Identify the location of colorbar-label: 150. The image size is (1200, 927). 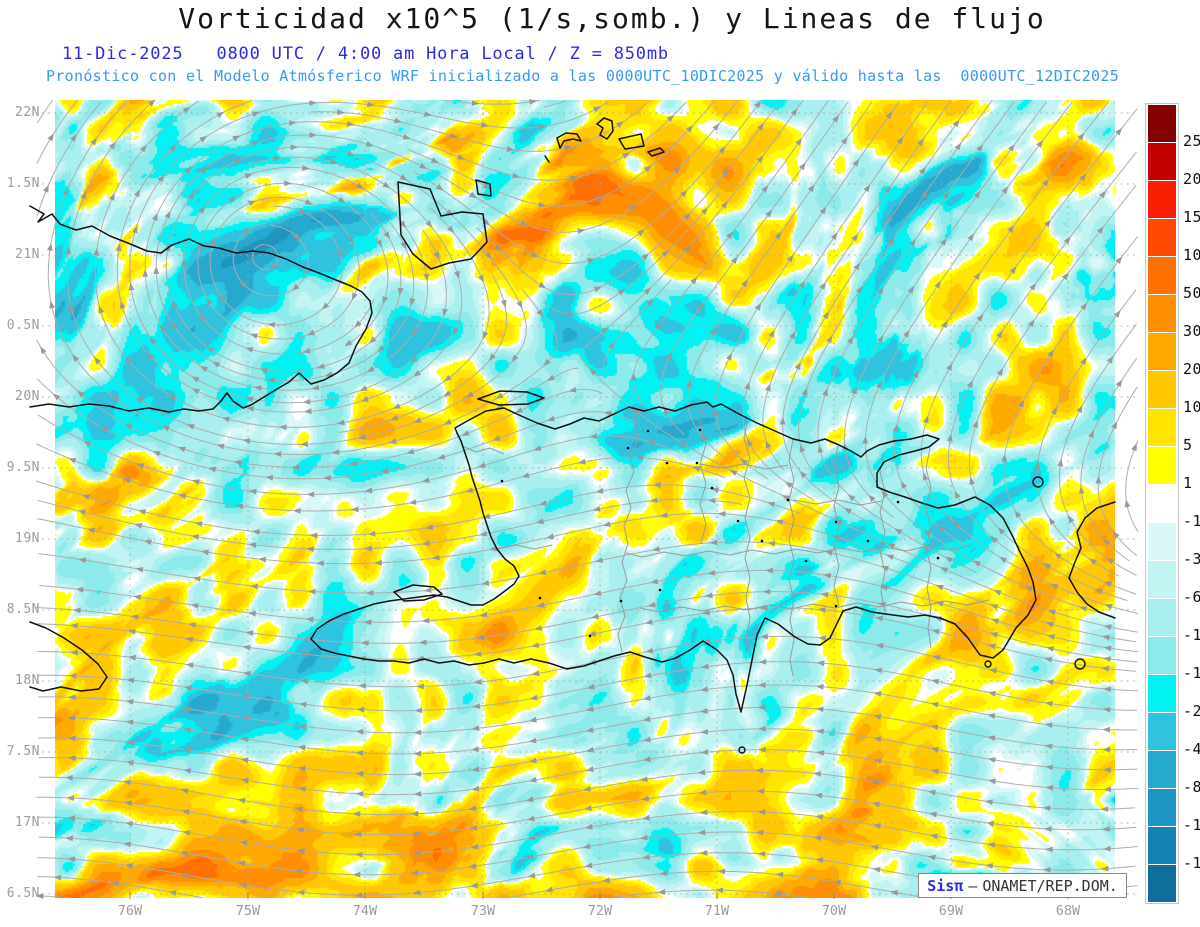
(1191, 217).